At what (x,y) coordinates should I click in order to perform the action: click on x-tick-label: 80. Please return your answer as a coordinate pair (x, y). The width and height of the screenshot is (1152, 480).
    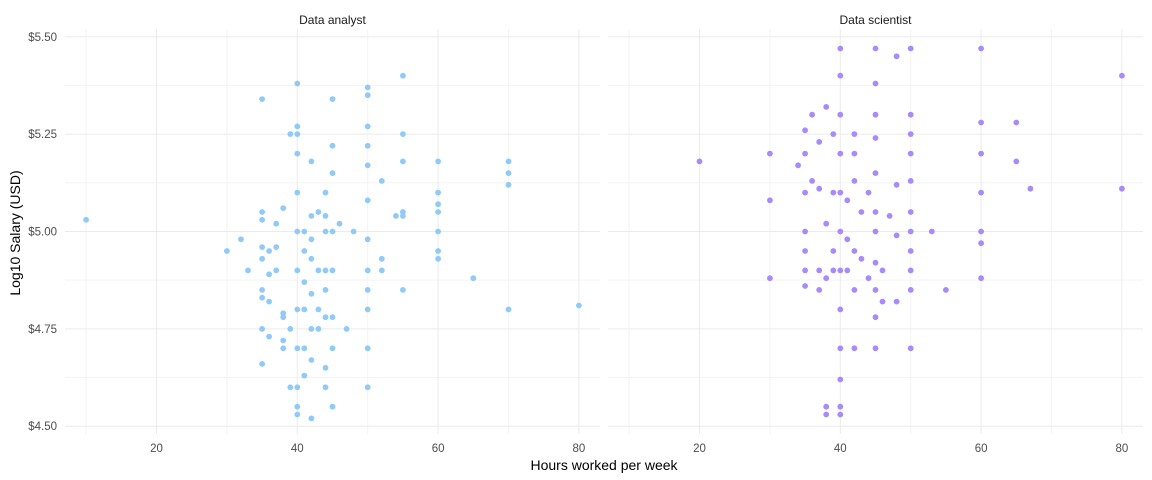
    Looking at the image, I should click on (578, 449).